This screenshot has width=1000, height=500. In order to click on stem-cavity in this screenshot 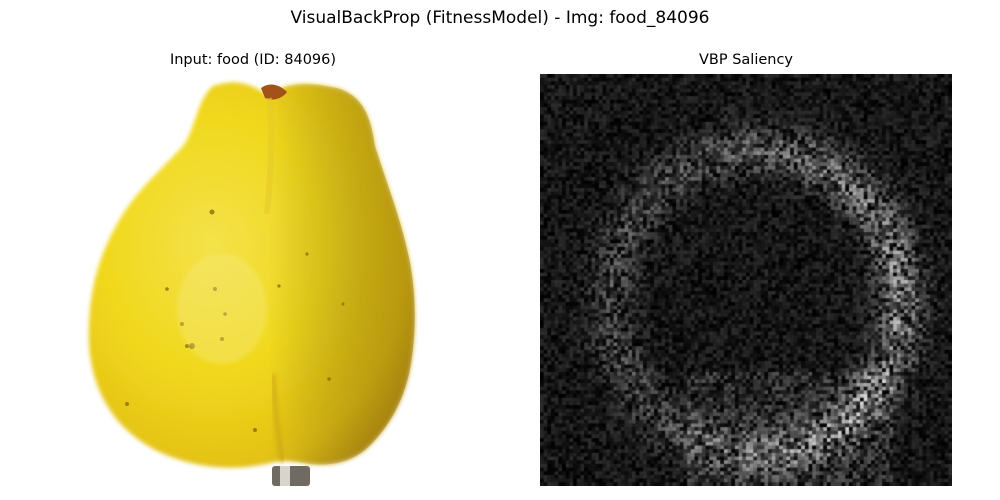, I will do `click(274, 92)`.